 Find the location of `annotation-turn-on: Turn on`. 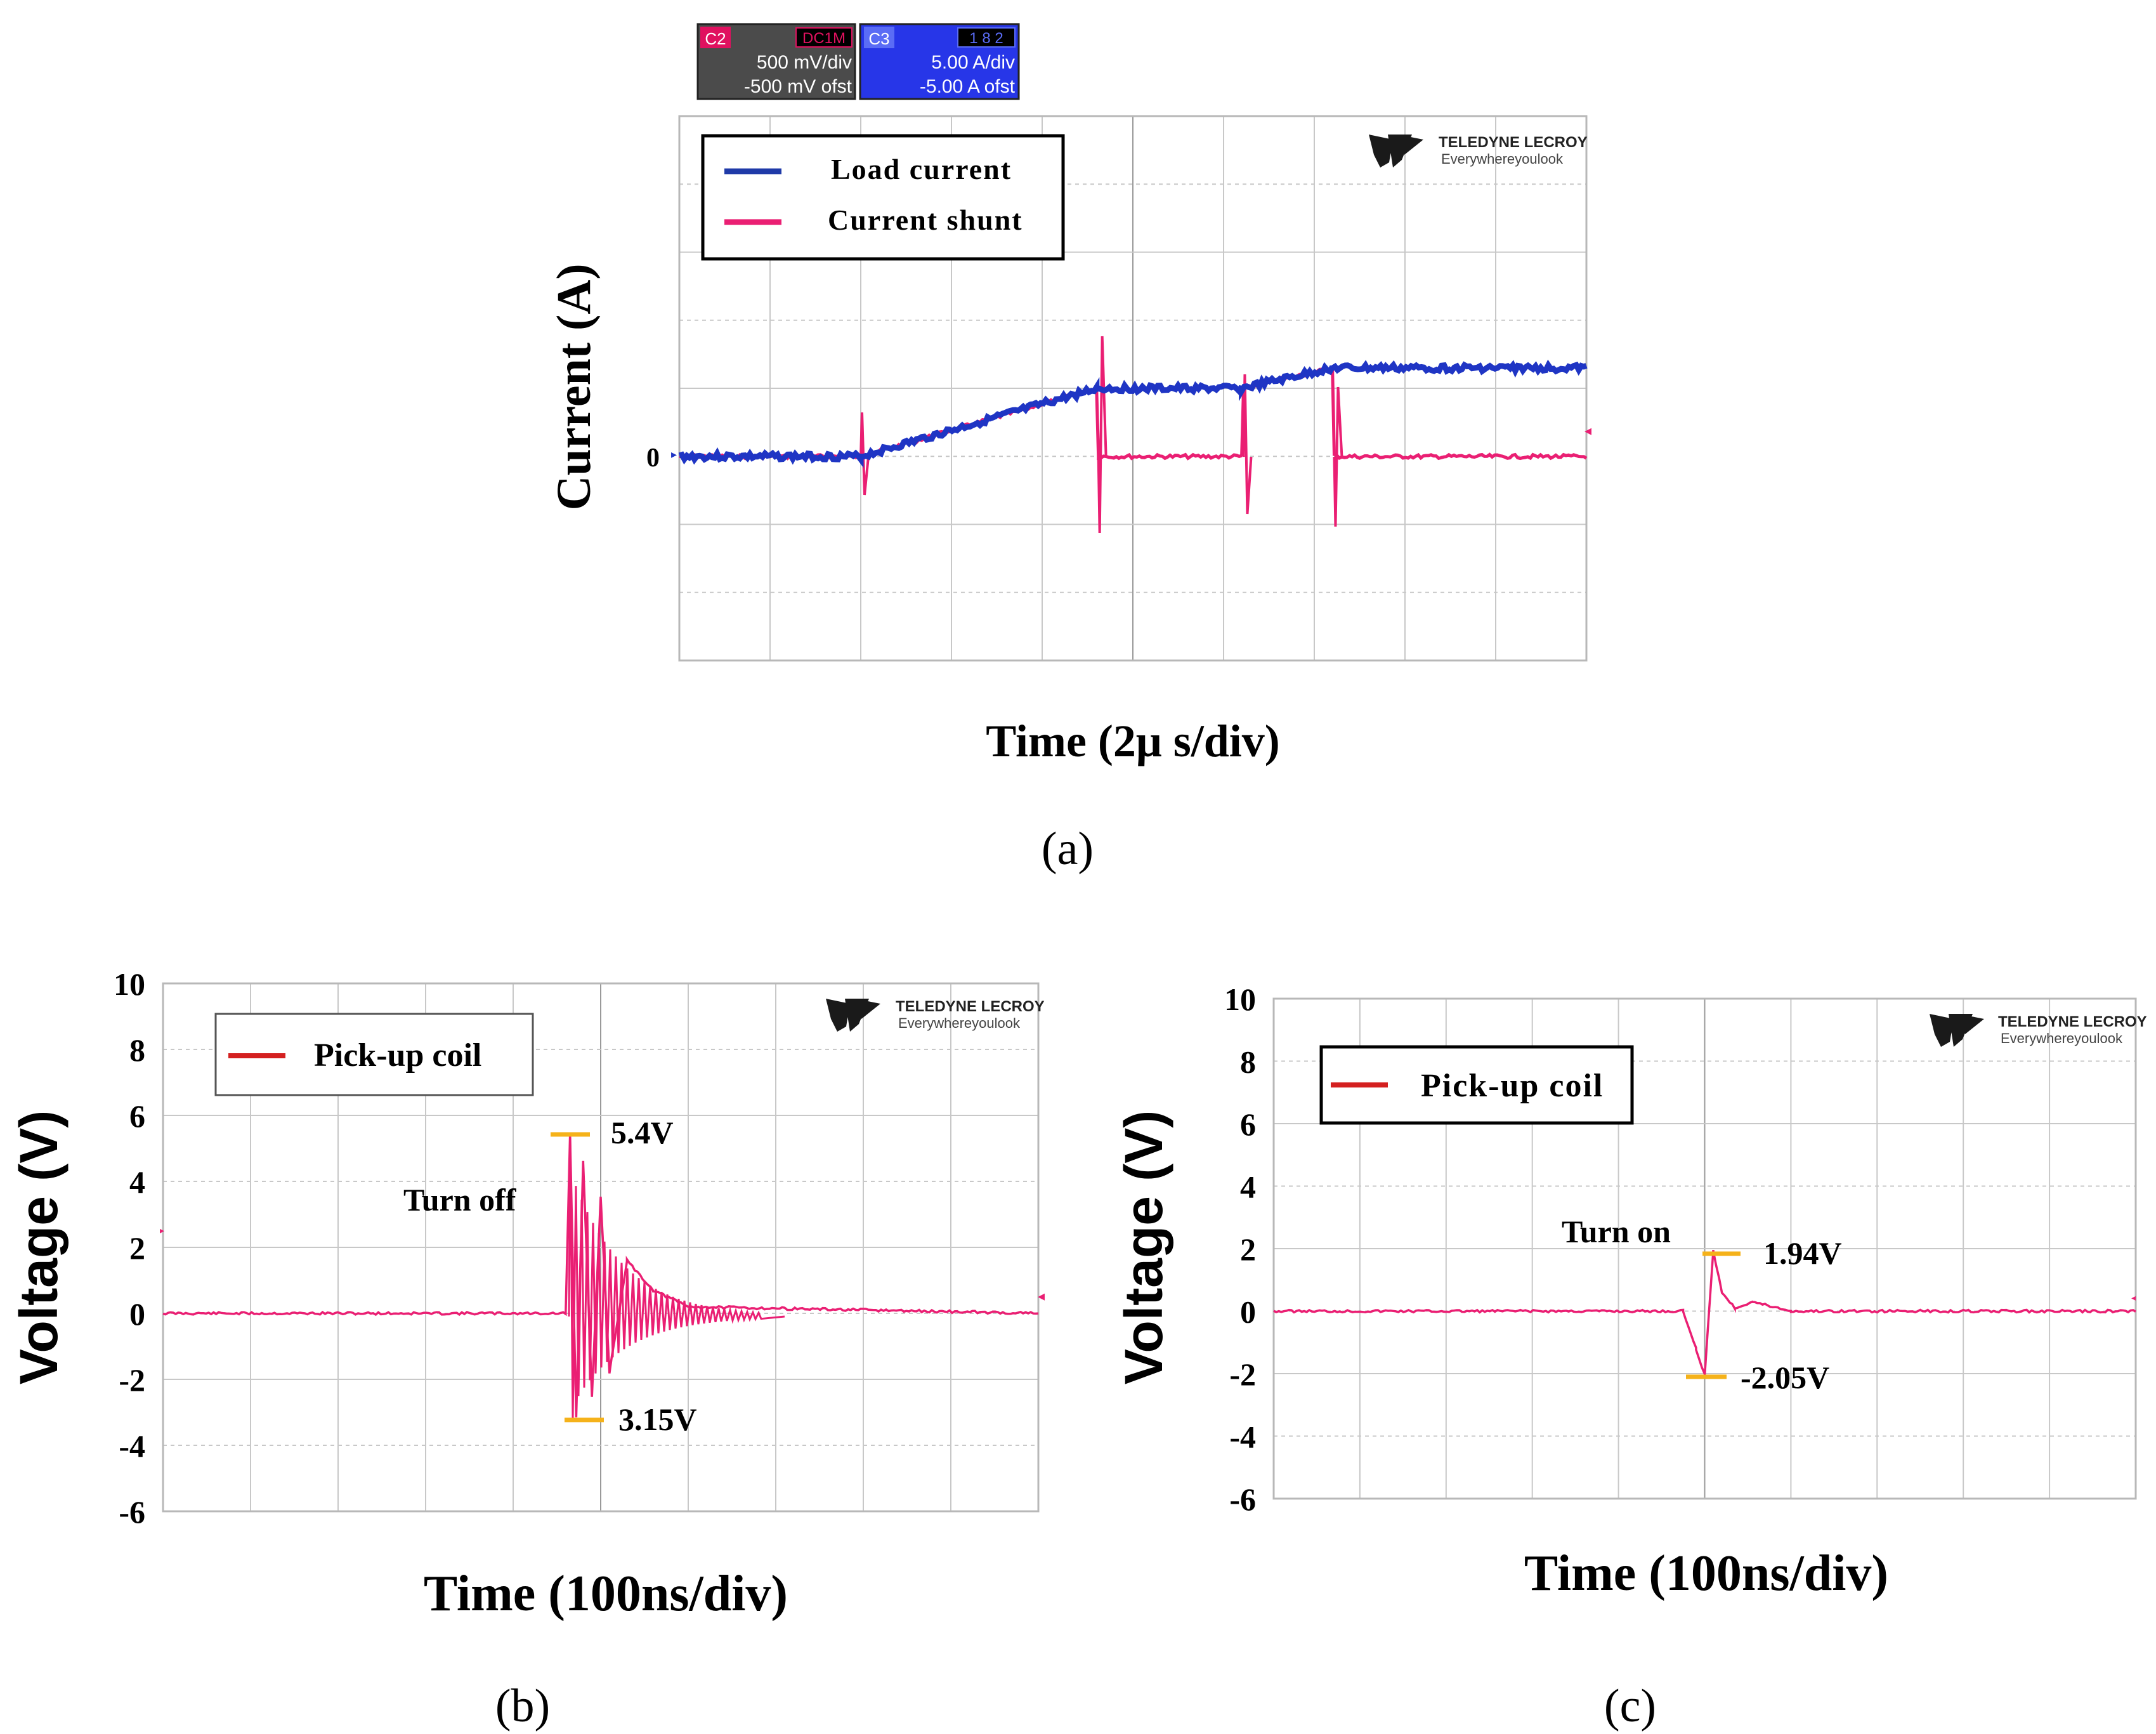

annotation-turn-on: Turn on is located at coordinates (1616, 1231).